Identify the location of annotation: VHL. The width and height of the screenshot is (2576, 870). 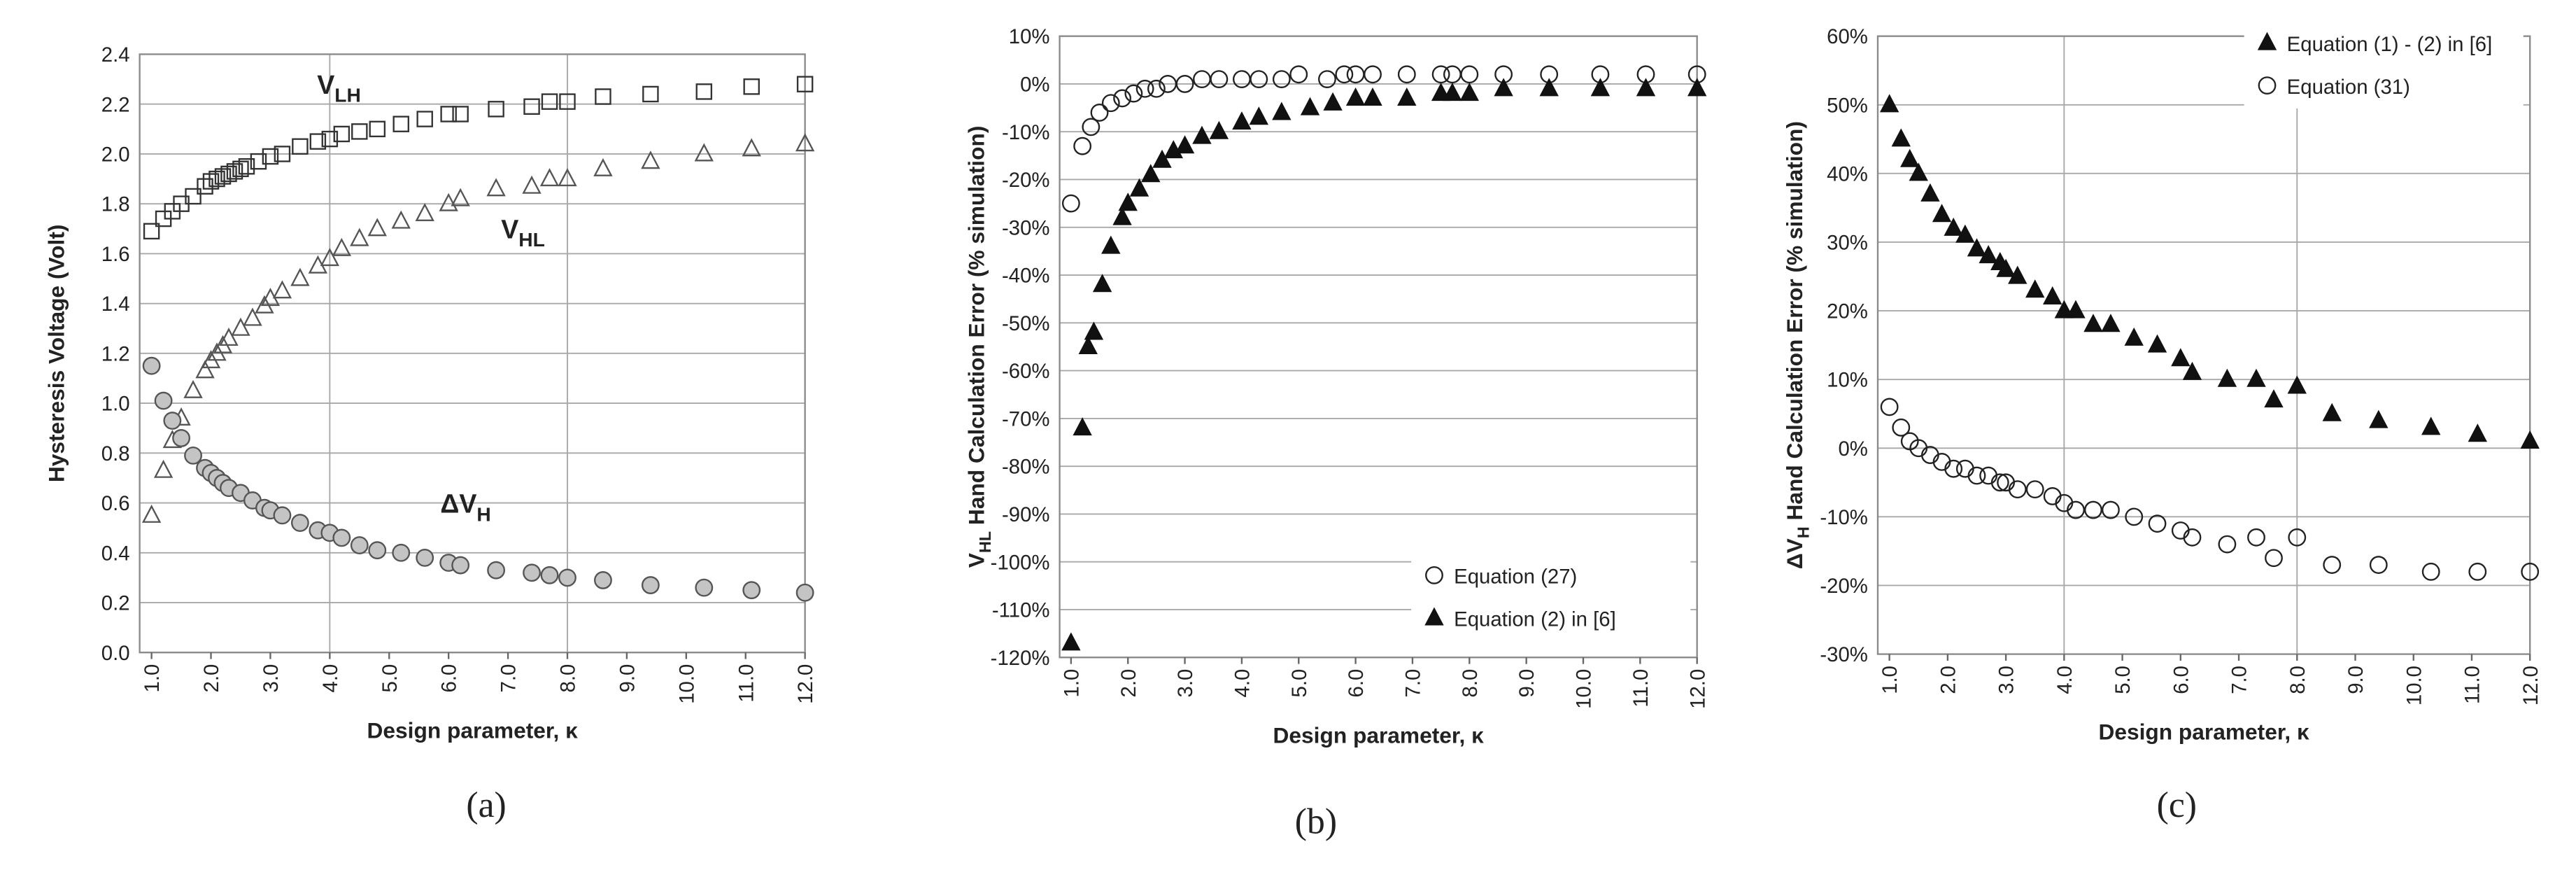
(523, 232).